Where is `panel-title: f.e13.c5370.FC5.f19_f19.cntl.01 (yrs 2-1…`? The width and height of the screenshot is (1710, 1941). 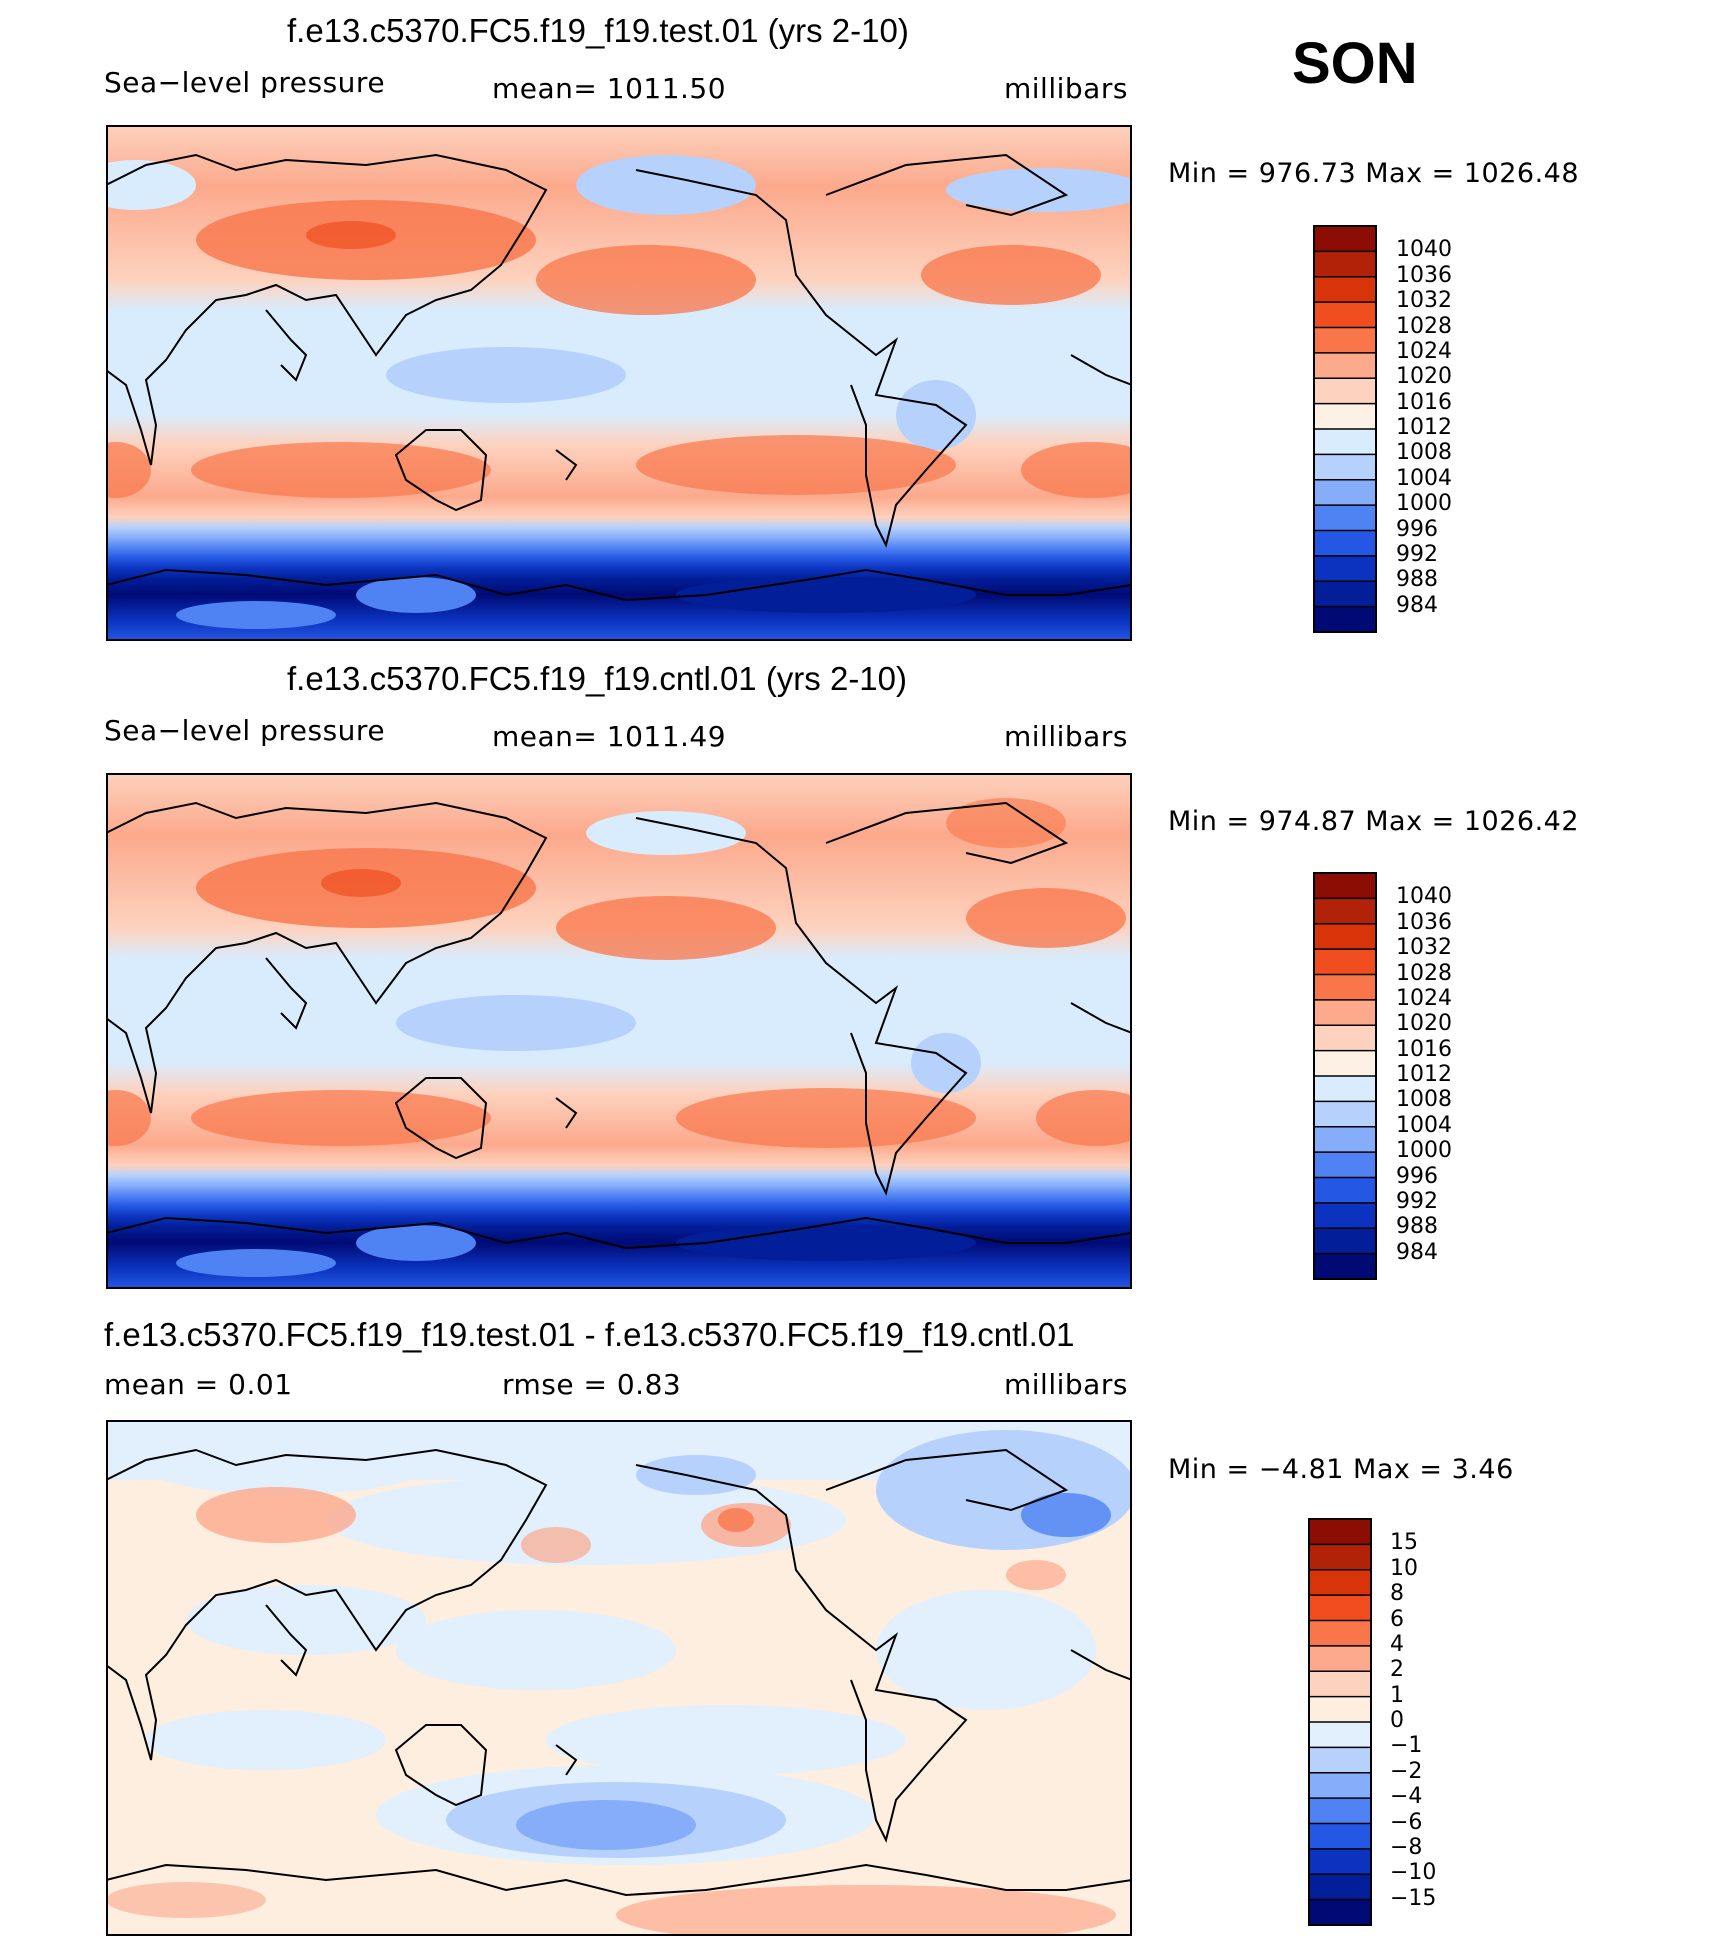
panel-title: f.e13.c5370.FC5.f19_f19.cntl.01 (yrs 2-1… is located at coordinates (597, 678).